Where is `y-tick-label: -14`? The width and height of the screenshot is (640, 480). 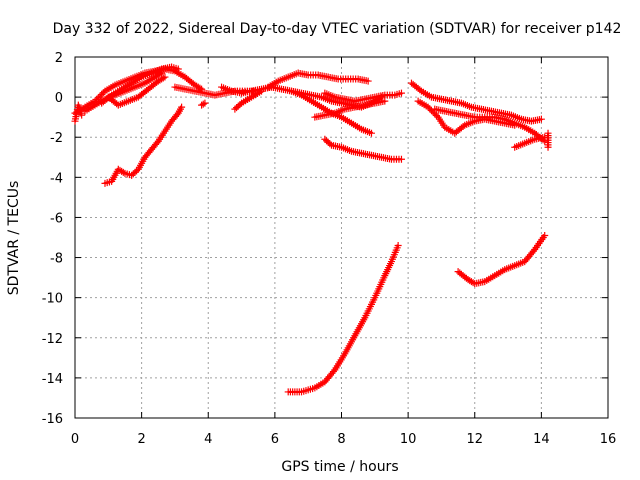 y-tick-label: -14 is located at coordinates (52, 379).